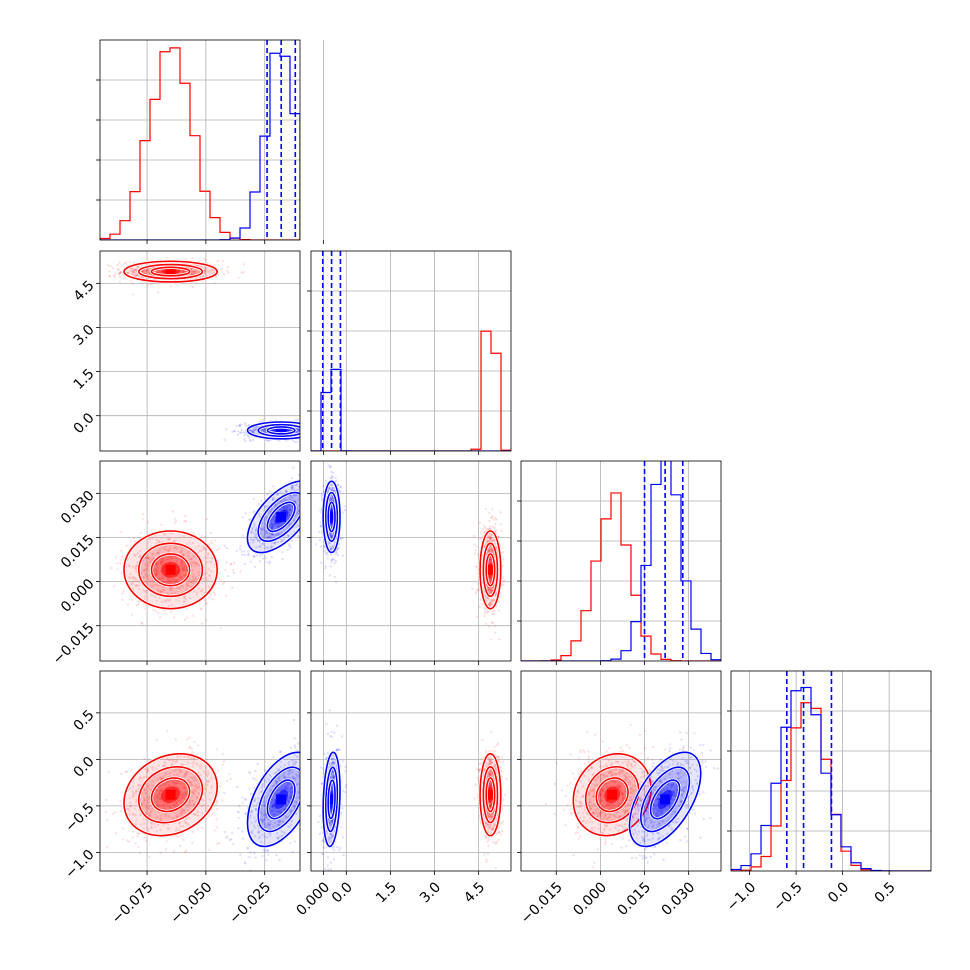 This screenshot has width=970, height=970. What do you see at coordinates (197, 798) in the screenshot?
I see `panel-3-0: −0.075 −0.050 −0.025 0.000−1.0−0.50.00.5` at bounding box center [197, 798].